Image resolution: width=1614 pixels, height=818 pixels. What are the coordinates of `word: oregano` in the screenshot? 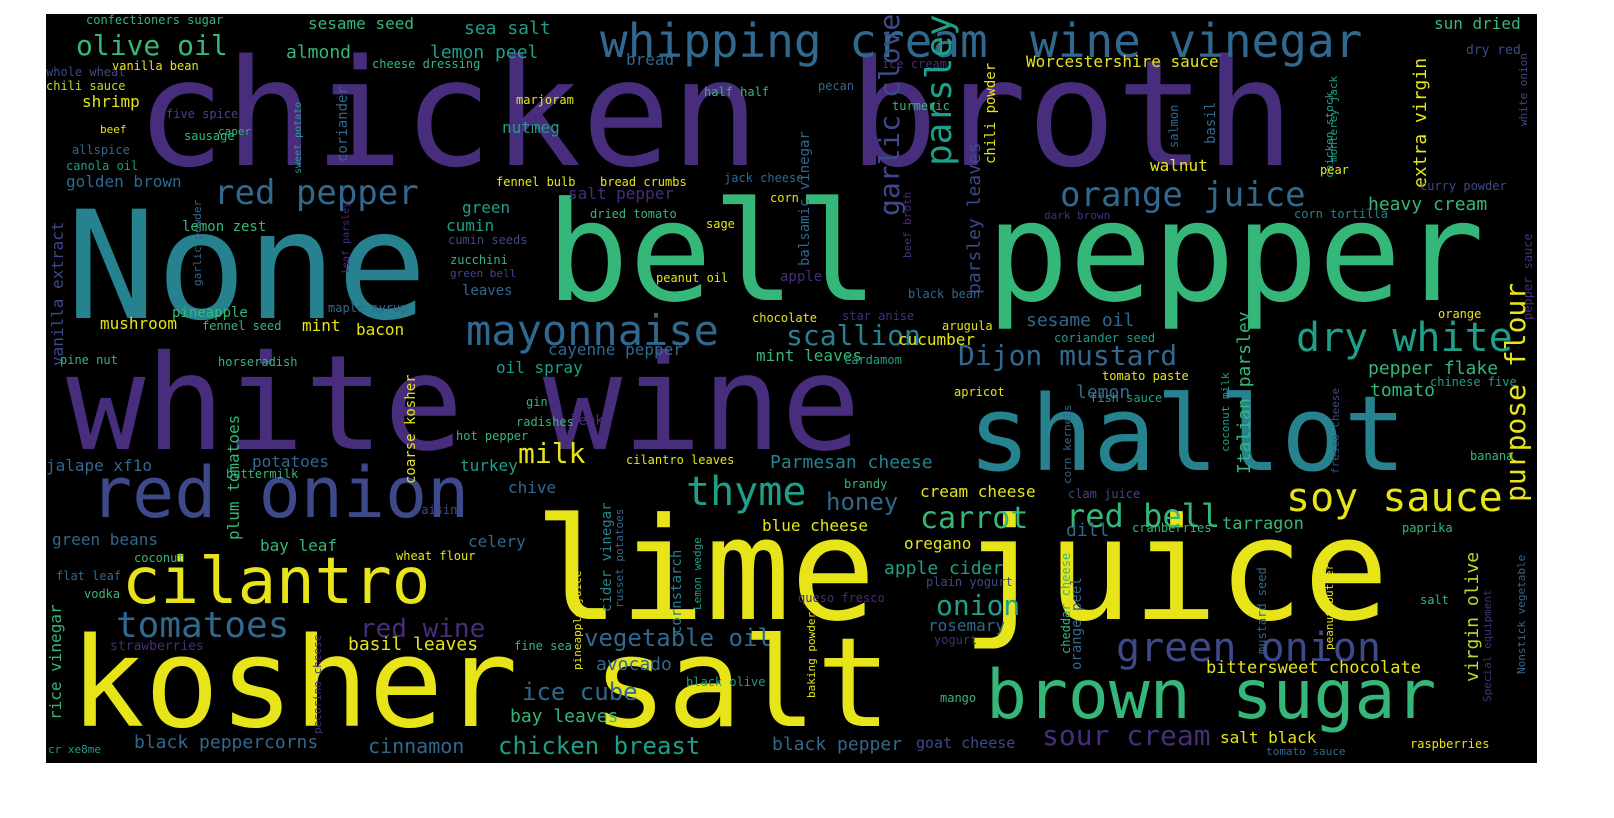 It's located at (938, 543).